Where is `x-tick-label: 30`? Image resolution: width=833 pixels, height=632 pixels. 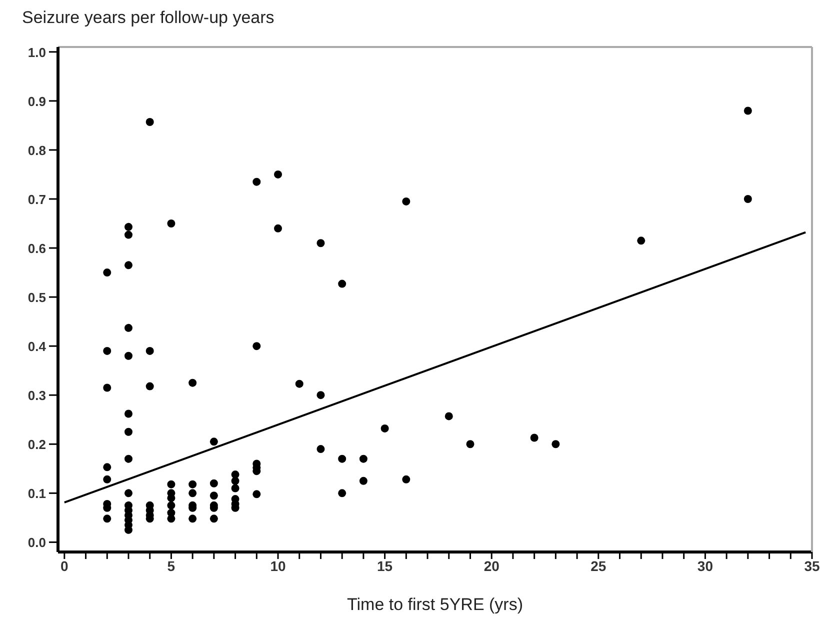 x-tick-label: 30 is located at coordinates (705, 566).